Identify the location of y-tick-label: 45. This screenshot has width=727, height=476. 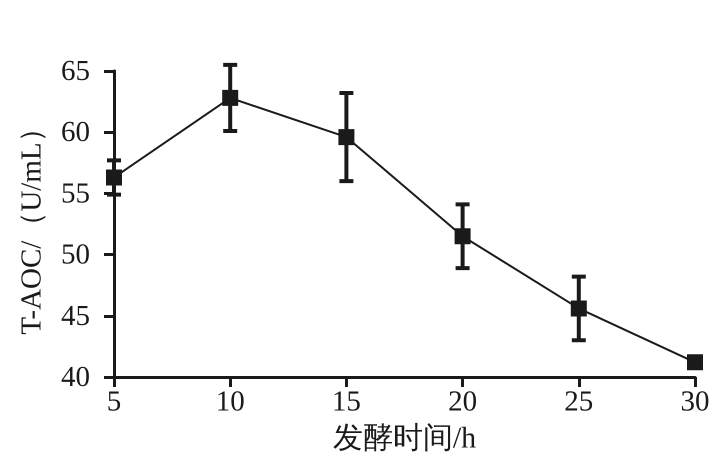
(75, 316).